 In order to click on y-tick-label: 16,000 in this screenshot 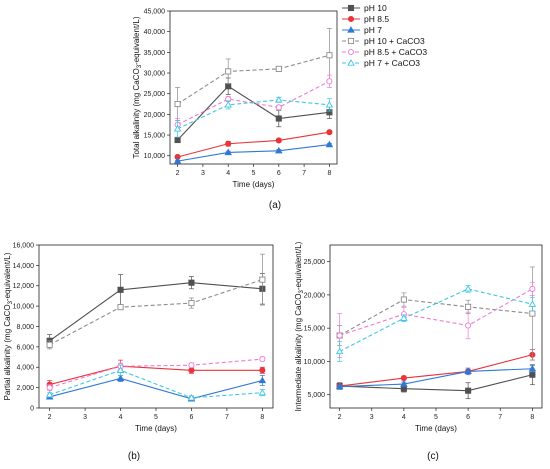, I will do `click(24, 245)`.